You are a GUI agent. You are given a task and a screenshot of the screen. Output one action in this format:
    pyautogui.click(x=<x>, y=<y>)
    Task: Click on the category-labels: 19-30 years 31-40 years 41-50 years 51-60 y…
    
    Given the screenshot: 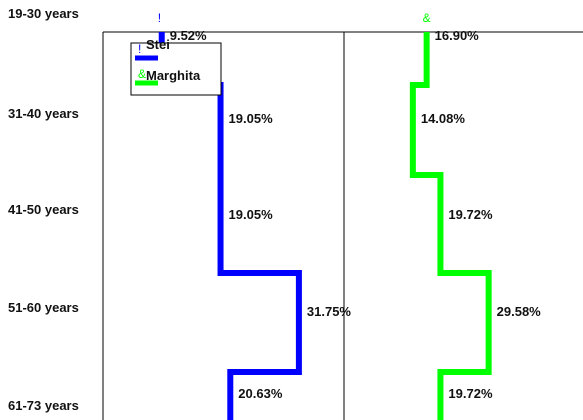 What is the action you would take?
    pyautogui.click(x=43, y=209)
    